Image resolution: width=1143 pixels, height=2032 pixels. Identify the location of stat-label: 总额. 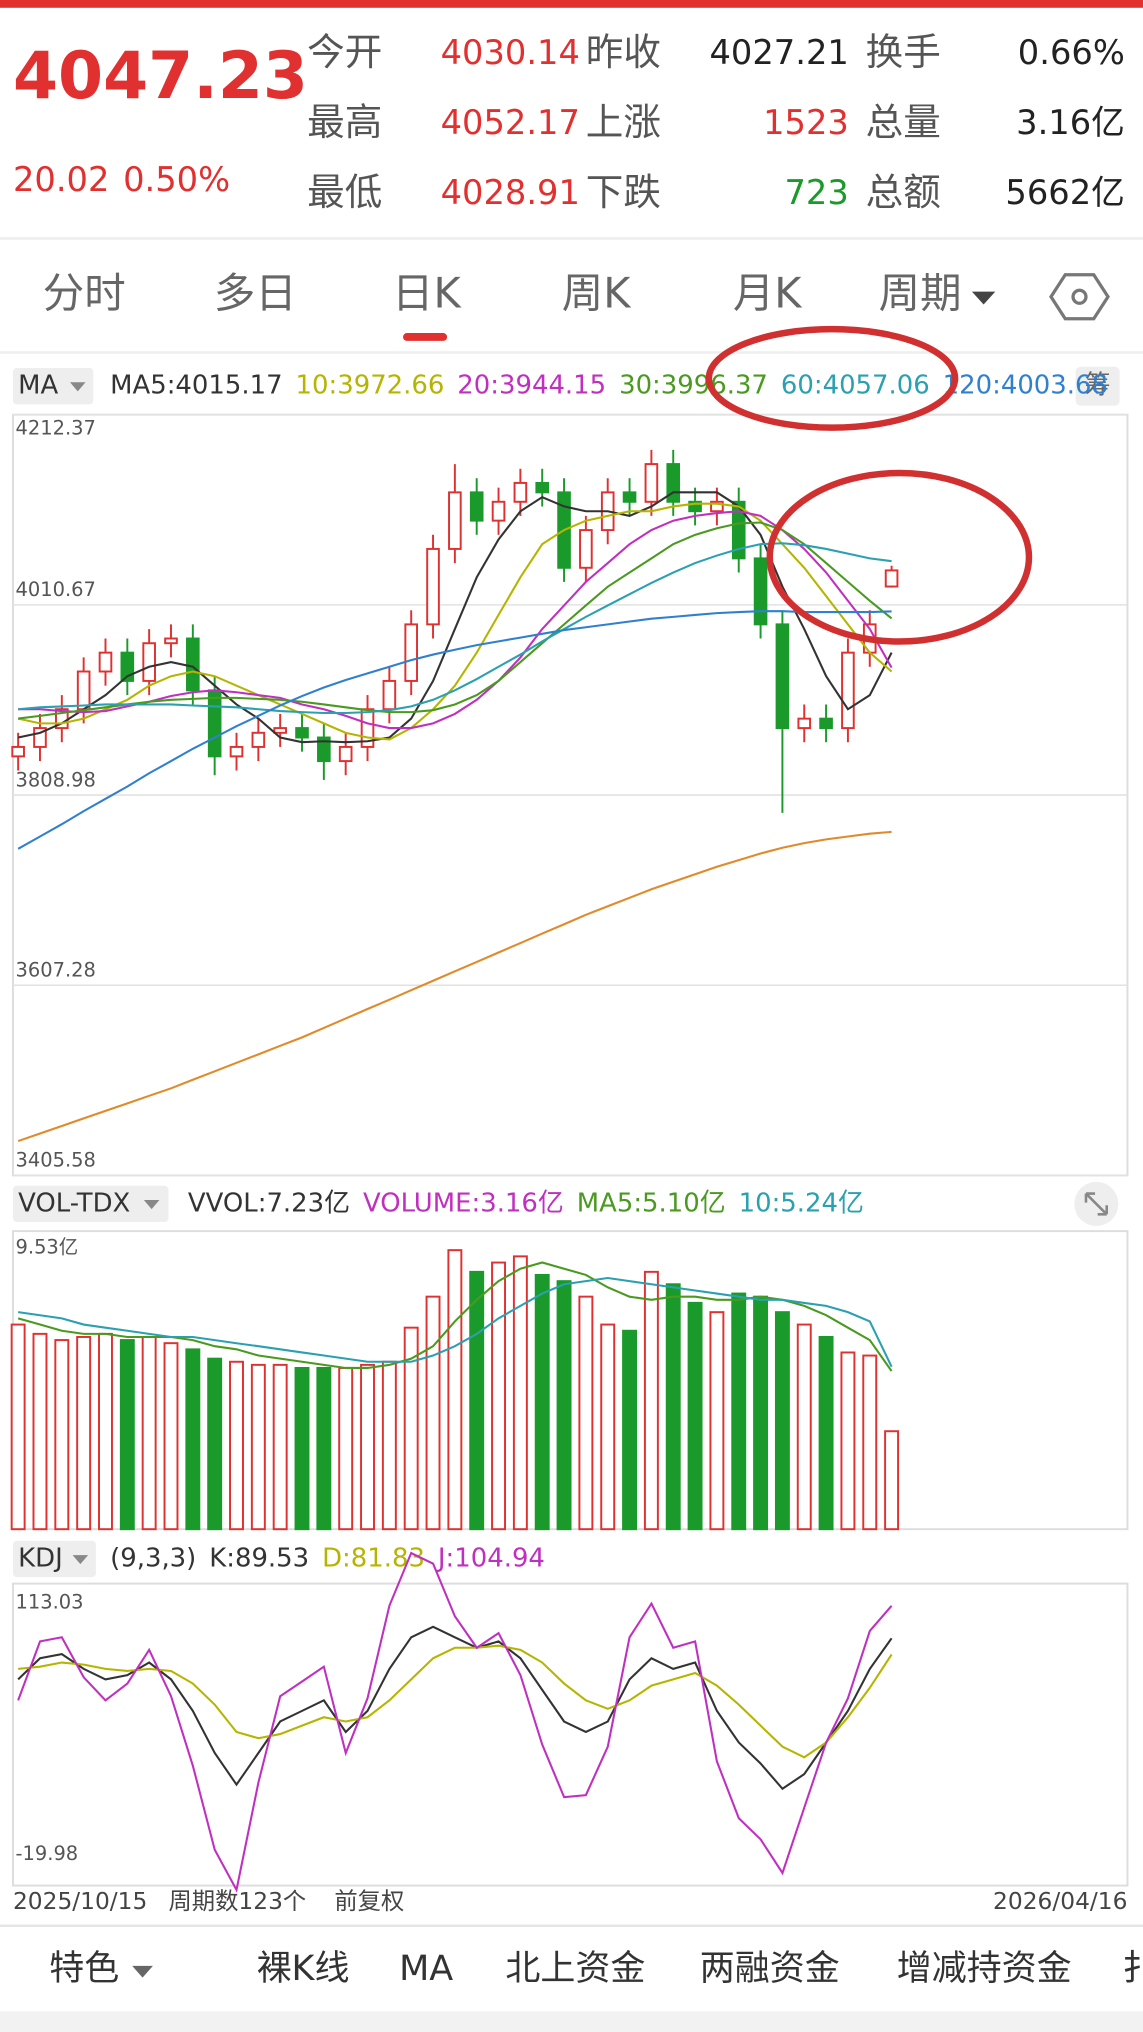
(903, 192).